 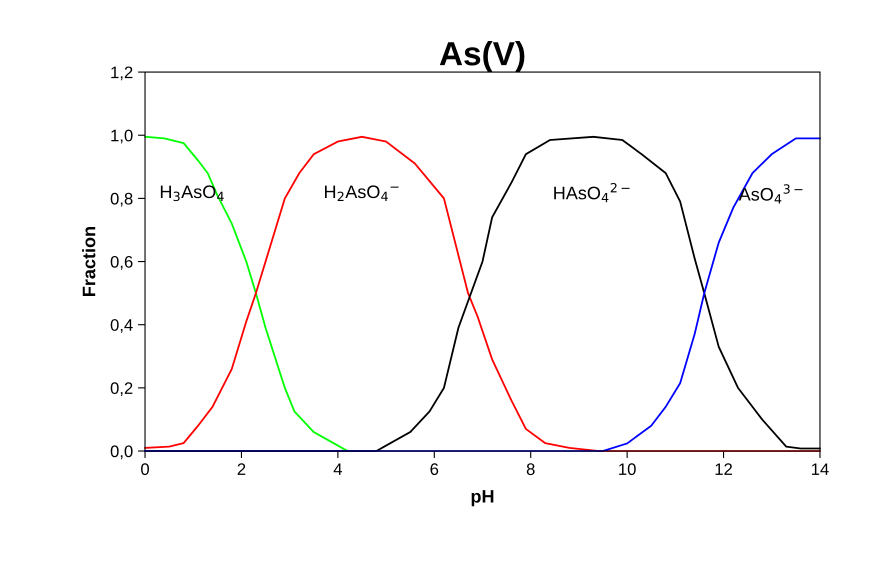 What do you see at coordinates (242, 469) in the screenshot?
I see `x-tick-label: 2` at bounding box center [242, 469].